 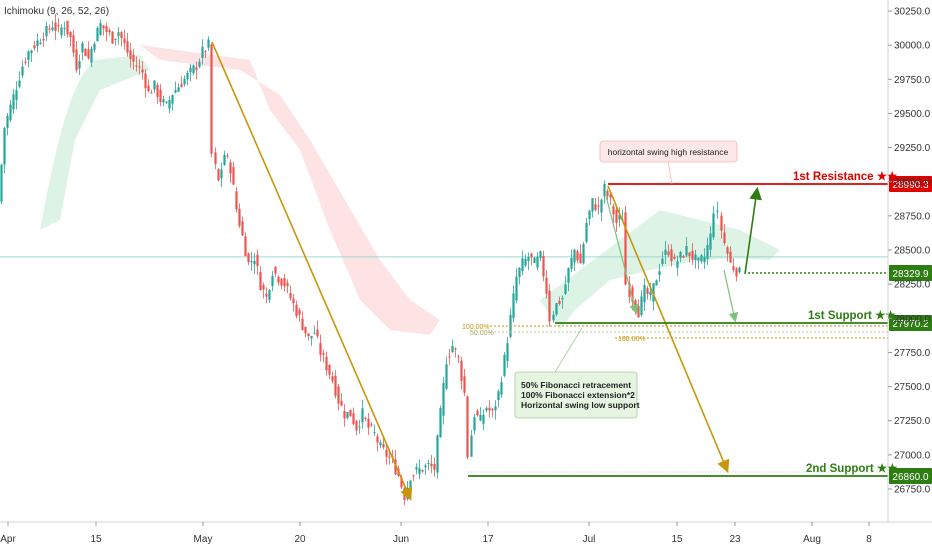 I want to click on y-tick-label: 29500.0, so click(x=912, y=114).